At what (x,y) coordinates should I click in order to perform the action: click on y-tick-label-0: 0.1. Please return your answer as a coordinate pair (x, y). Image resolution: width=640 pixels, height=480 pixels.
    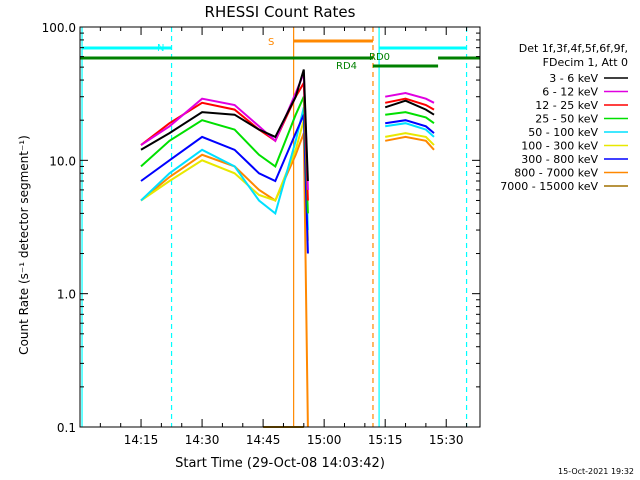
    Looking at the image, I should click on (66, 428).